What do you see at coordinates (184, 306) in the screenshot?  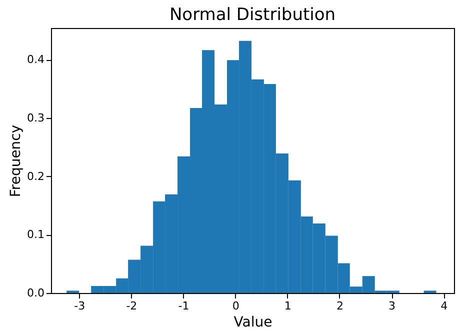 I see `x-tick-label: -1` at bounding box center [184, 306].